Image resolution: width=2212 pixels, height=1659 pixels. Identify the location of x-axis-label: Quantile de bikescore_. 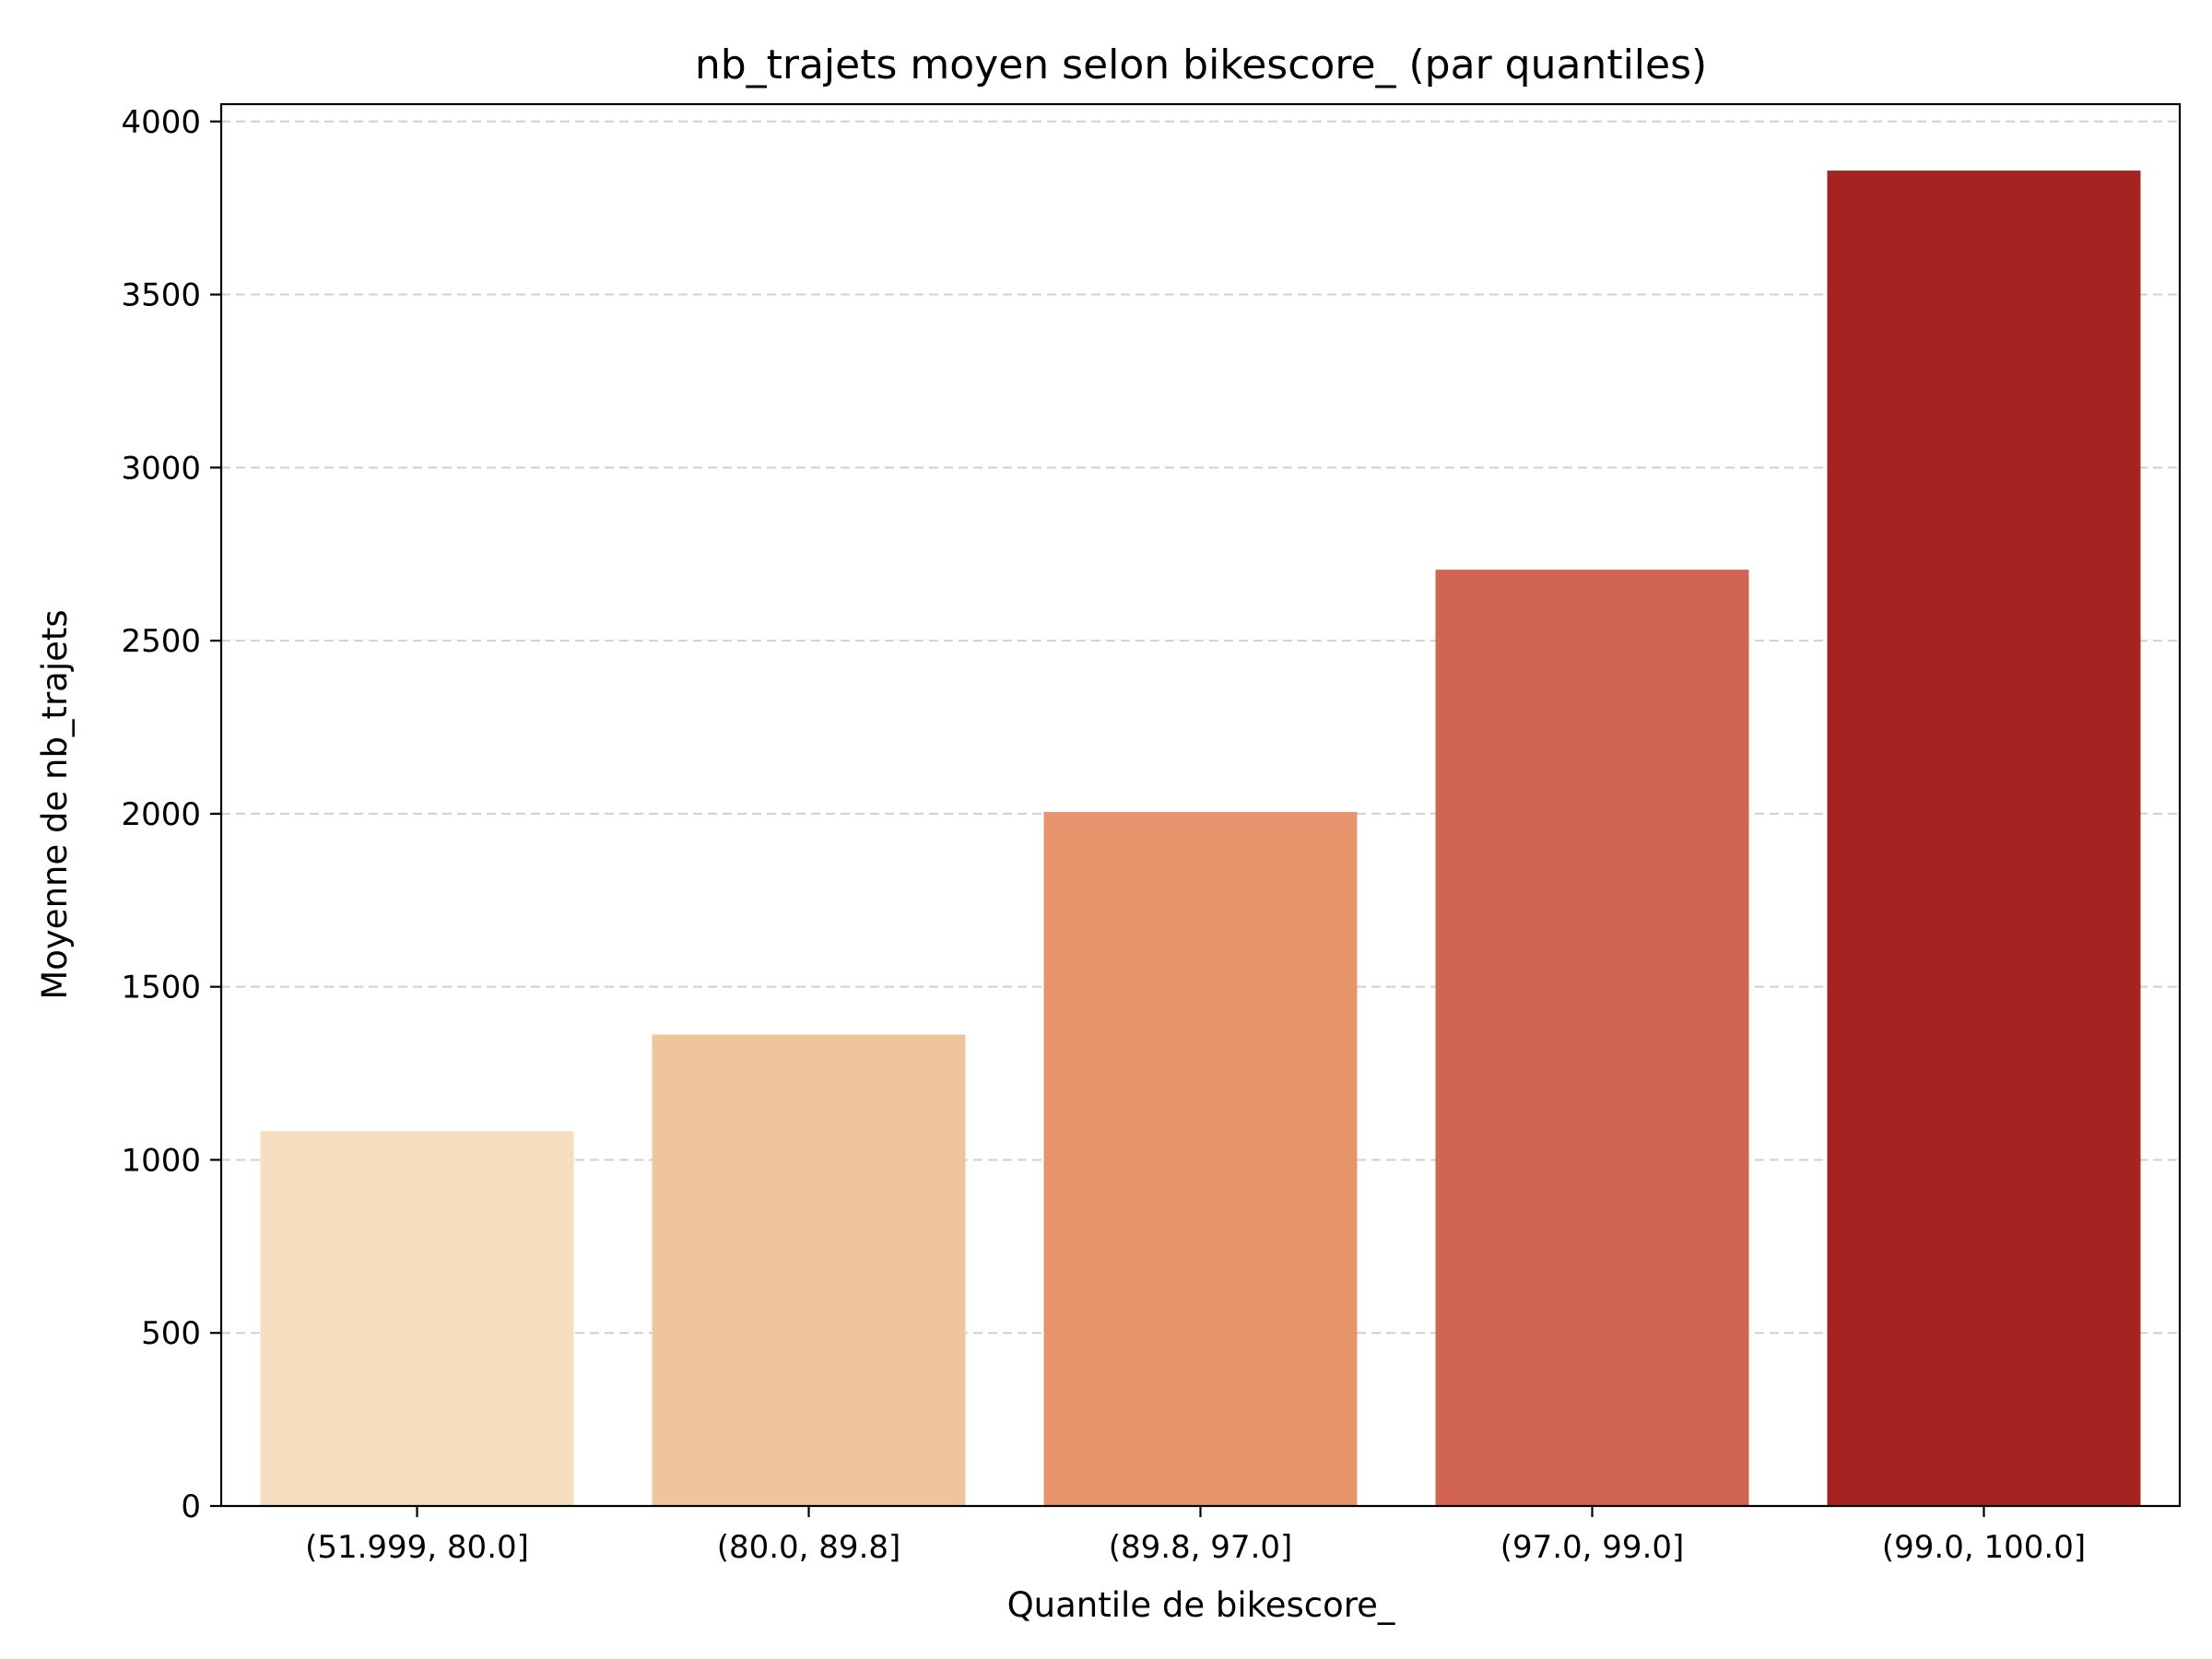
(1201, 1605).